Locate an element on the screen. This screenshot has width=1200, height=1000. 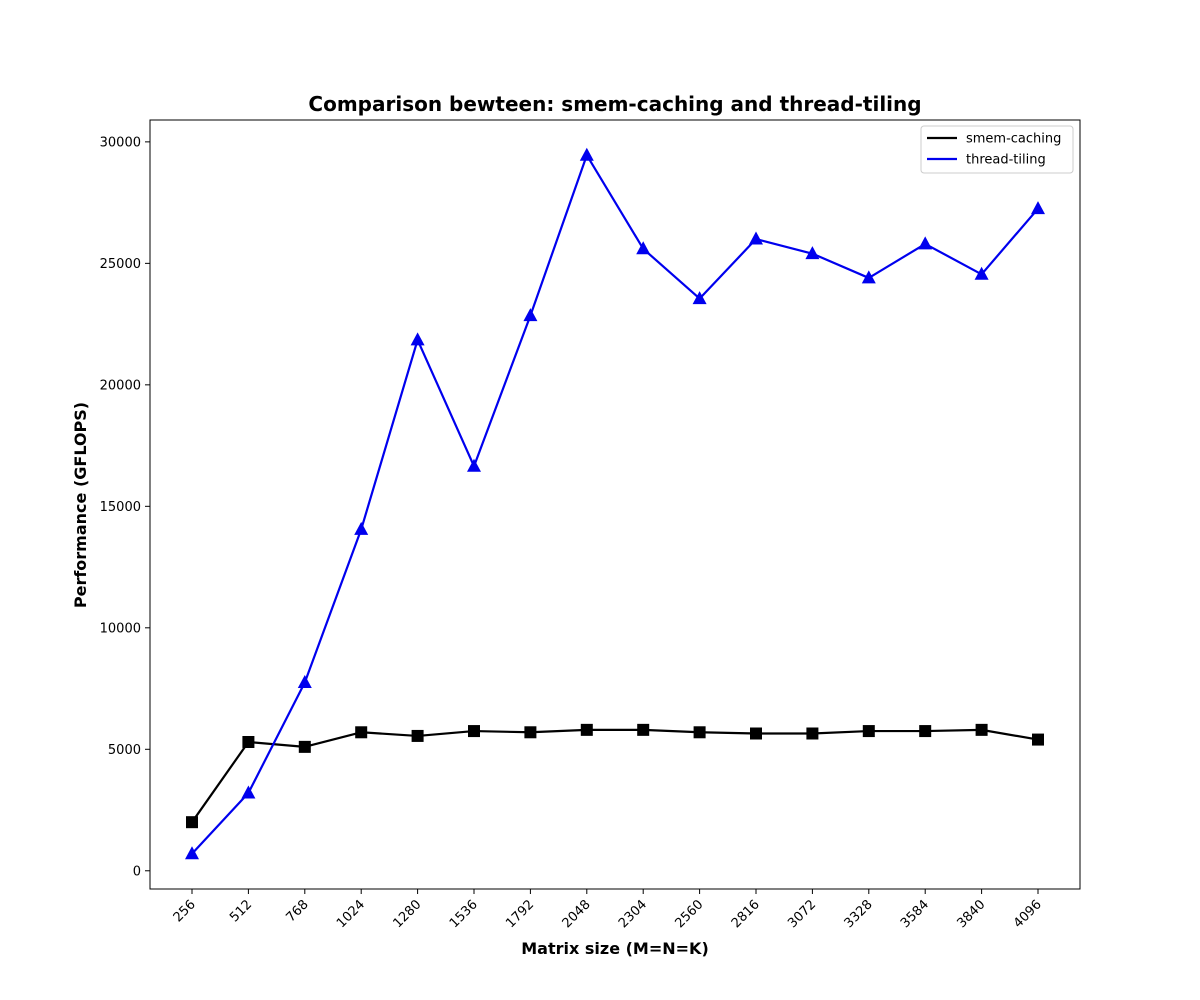
y-tick-label: 30000 is located at coordinates (120, 142).